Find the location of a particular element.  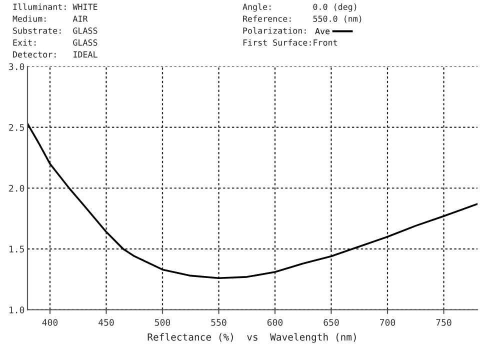

y-tick-label: 3.0 is located at coordinates (16, 66).